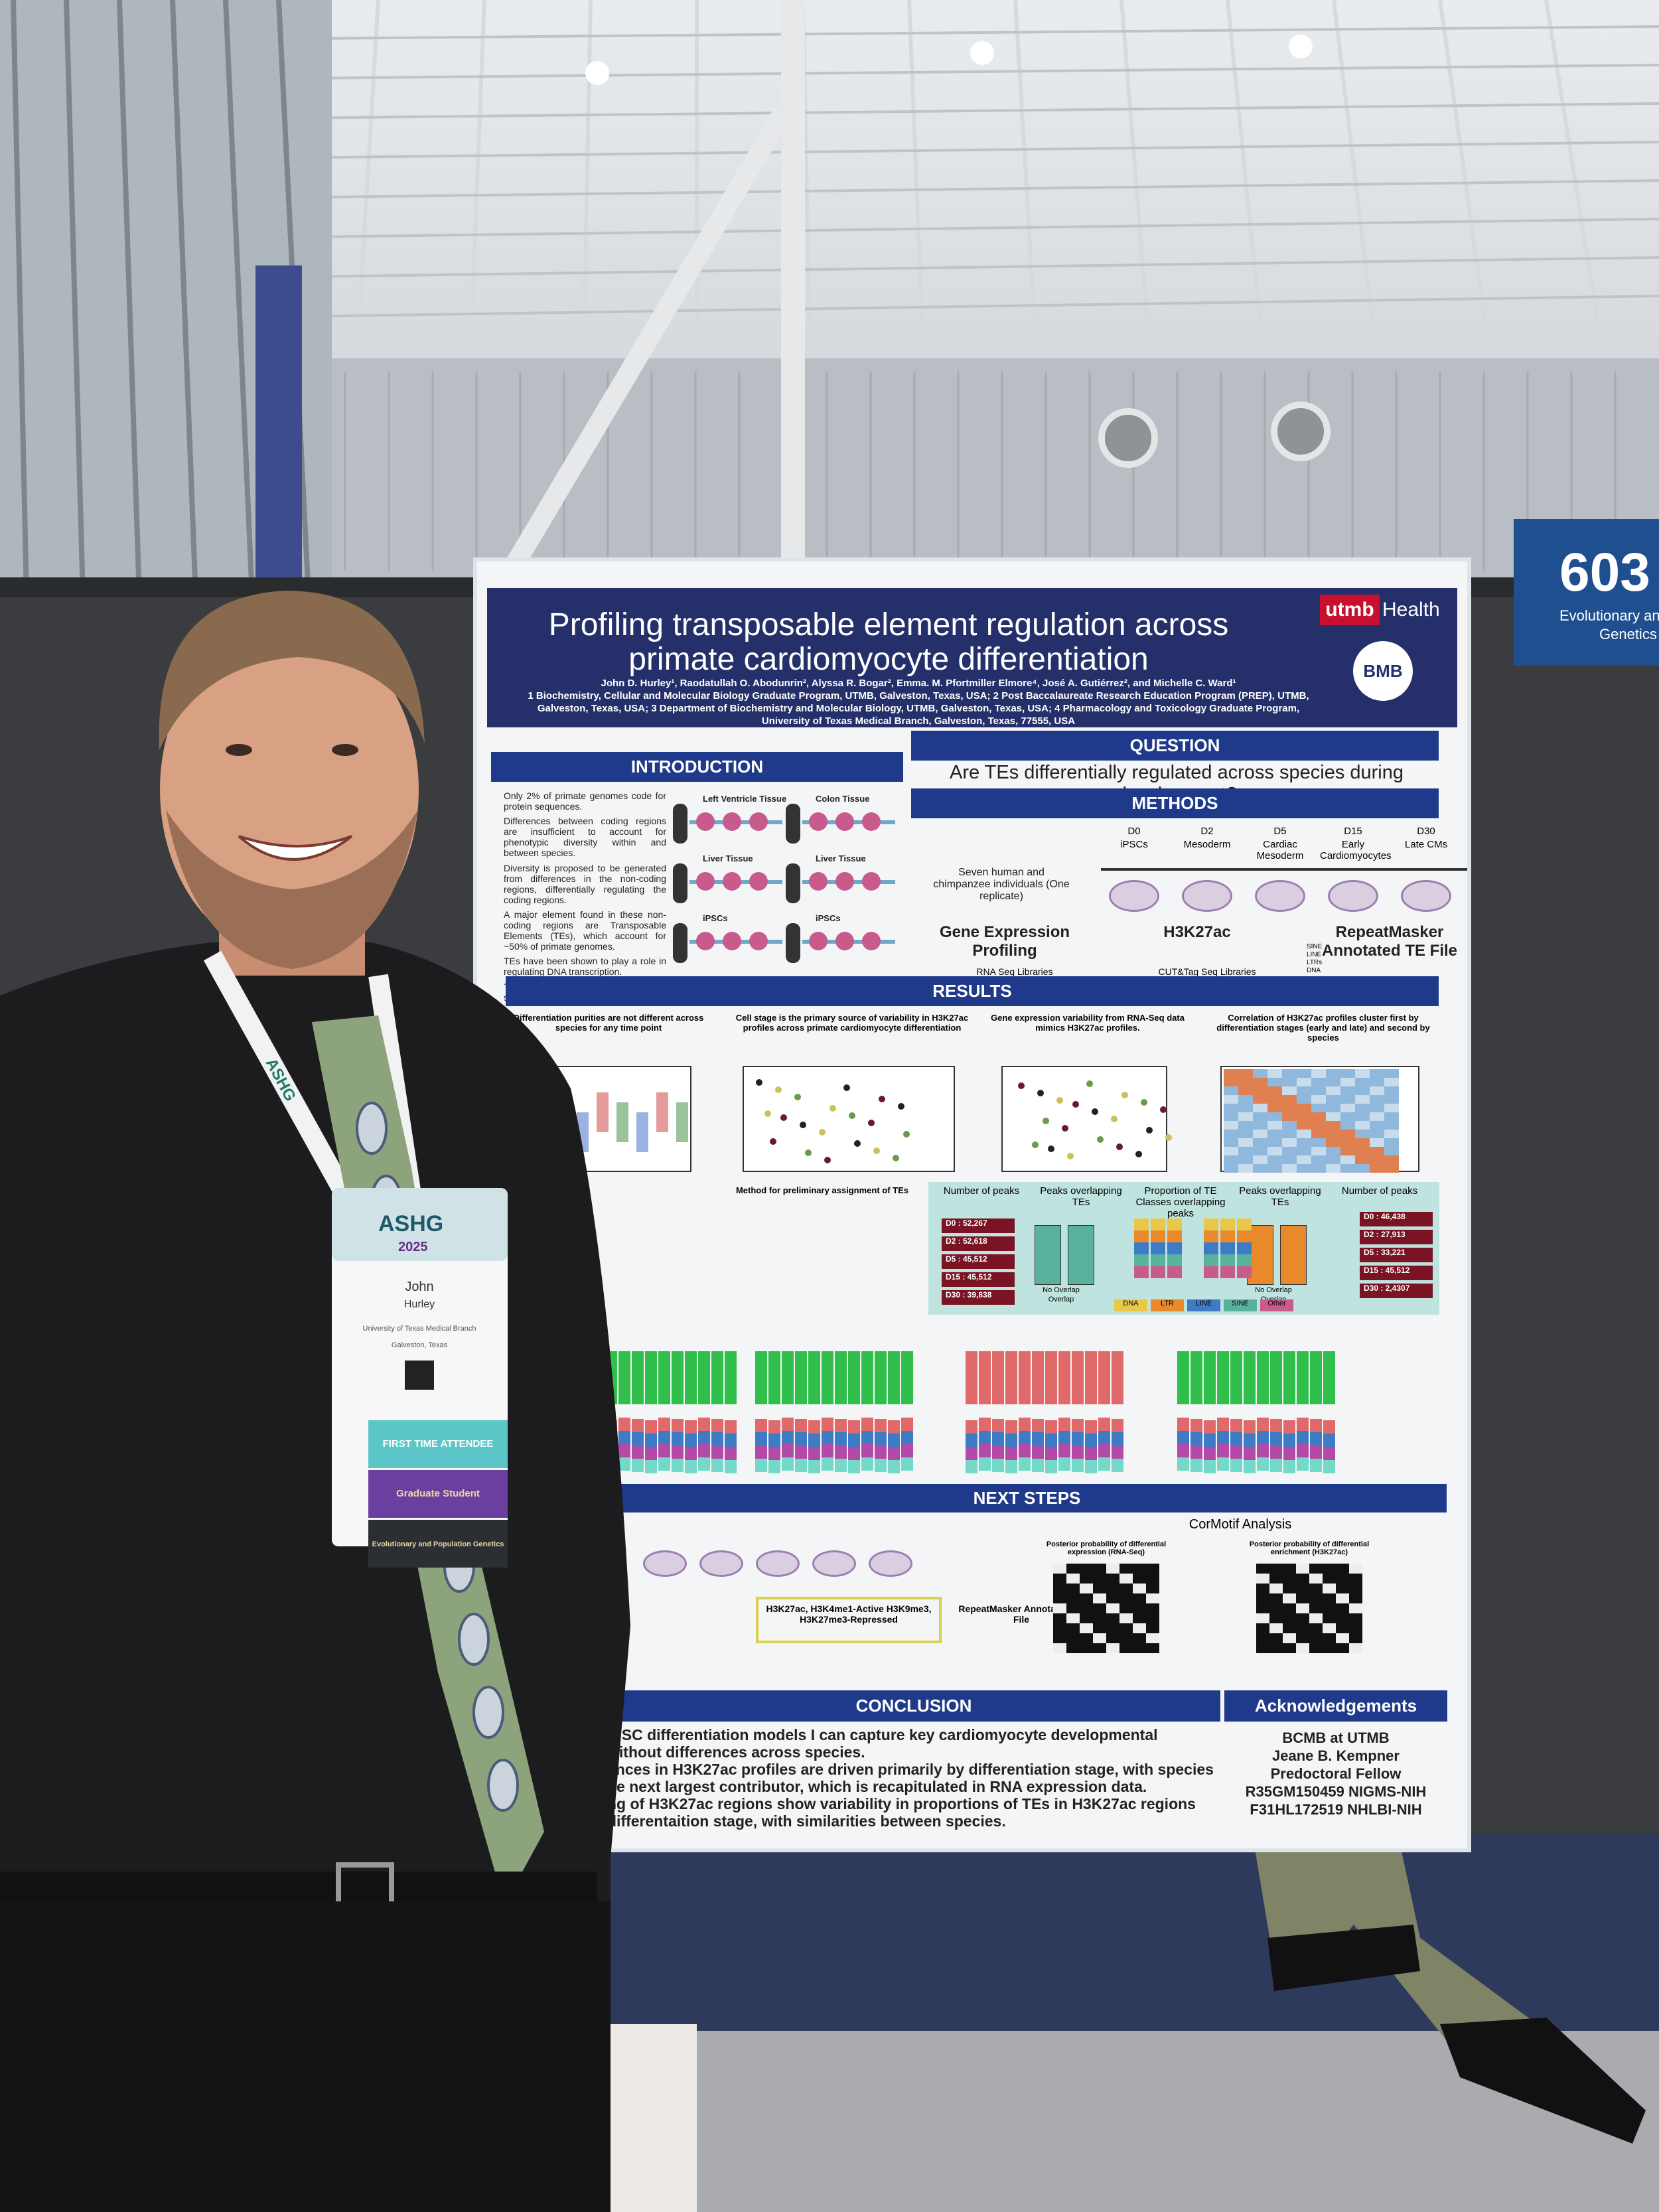 This screenshot has width=1659, height=2212. I want to click on badge-location: Galveston, Texas, so click(420, 1345).